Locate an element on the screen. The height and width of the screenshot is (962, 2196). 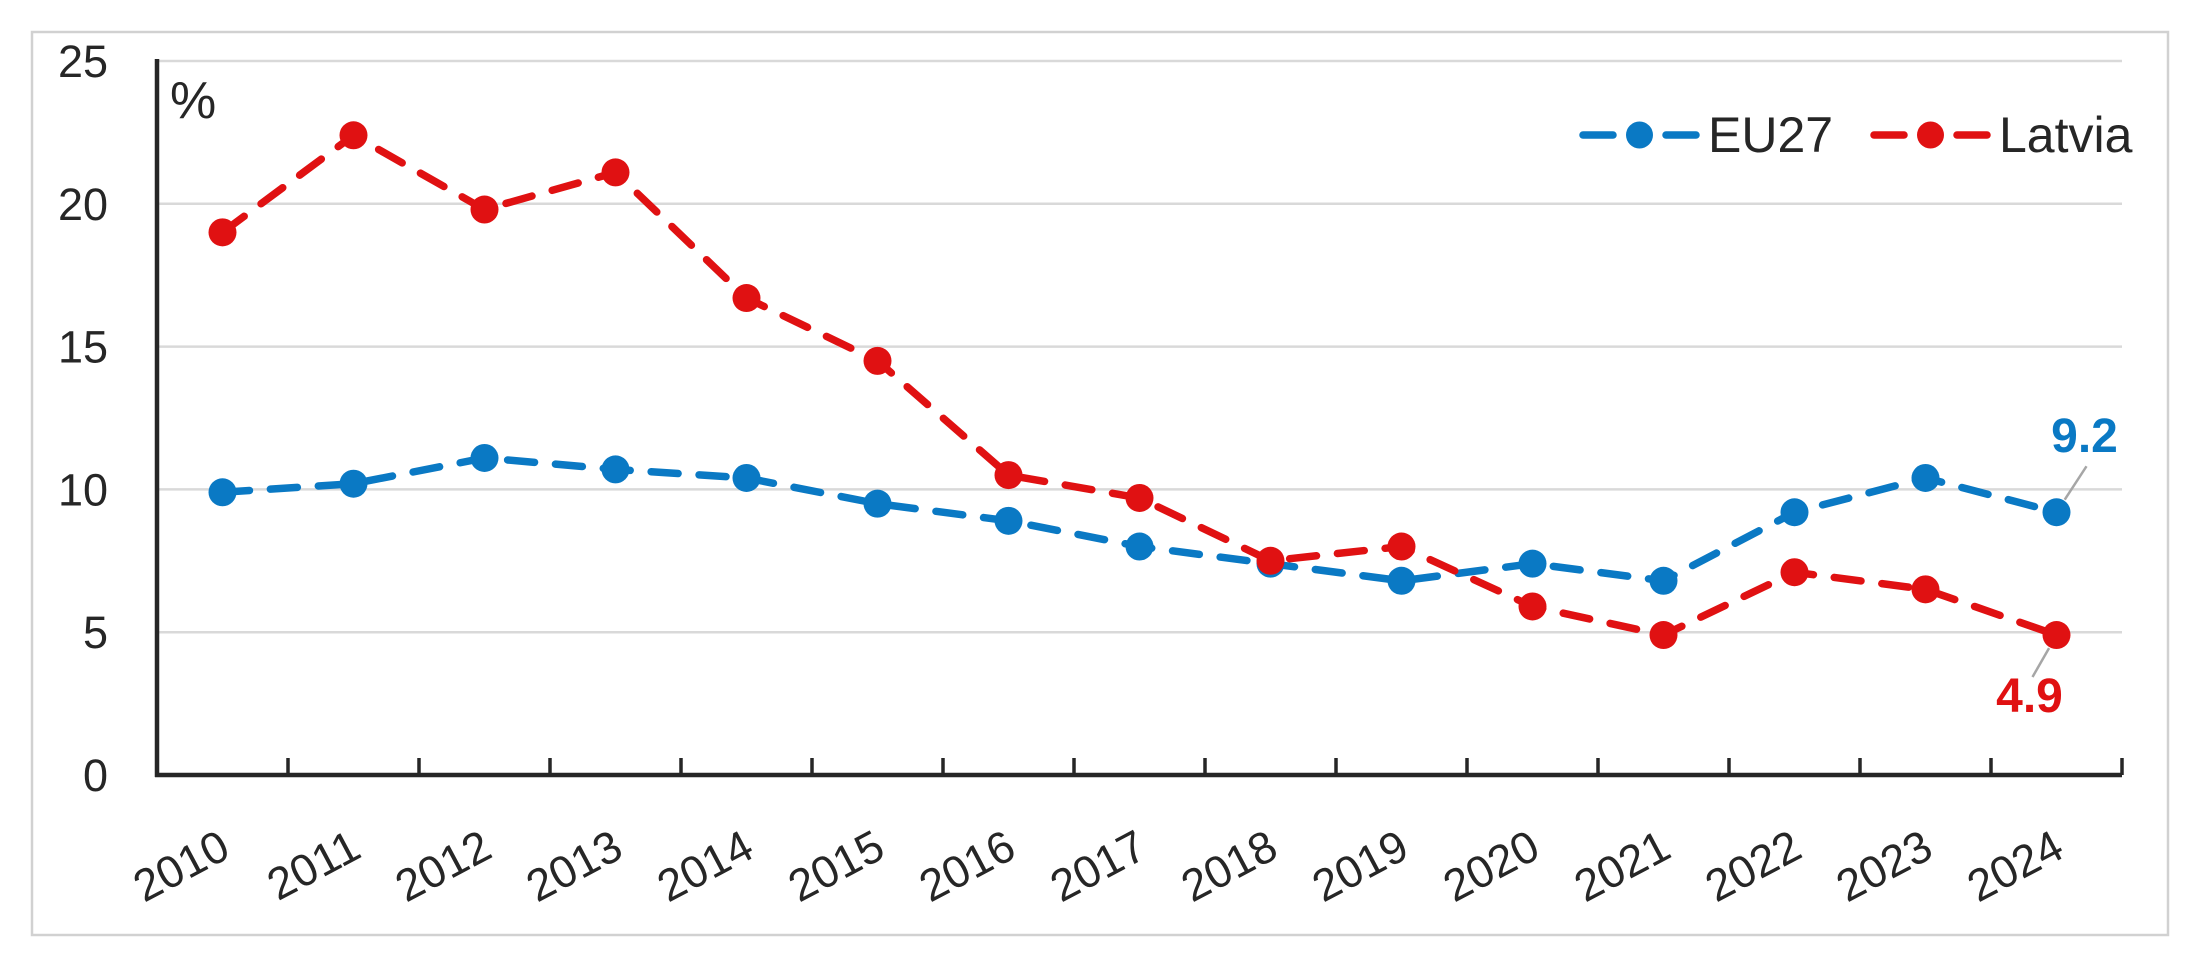
y-tick-label-15: 15 is located at coordinates (83, 347).